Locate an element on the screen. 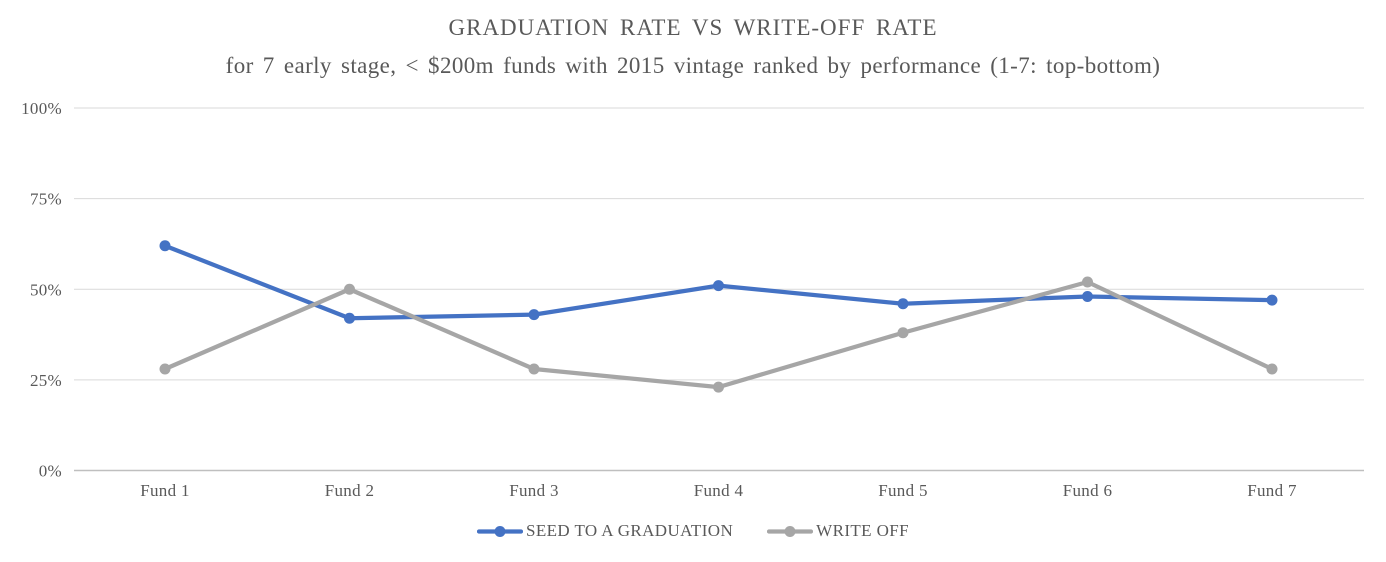 This screenshot has height=562, width=1386. legend-item-write-off: WRITE OFF is located at coordinates (838, 531).